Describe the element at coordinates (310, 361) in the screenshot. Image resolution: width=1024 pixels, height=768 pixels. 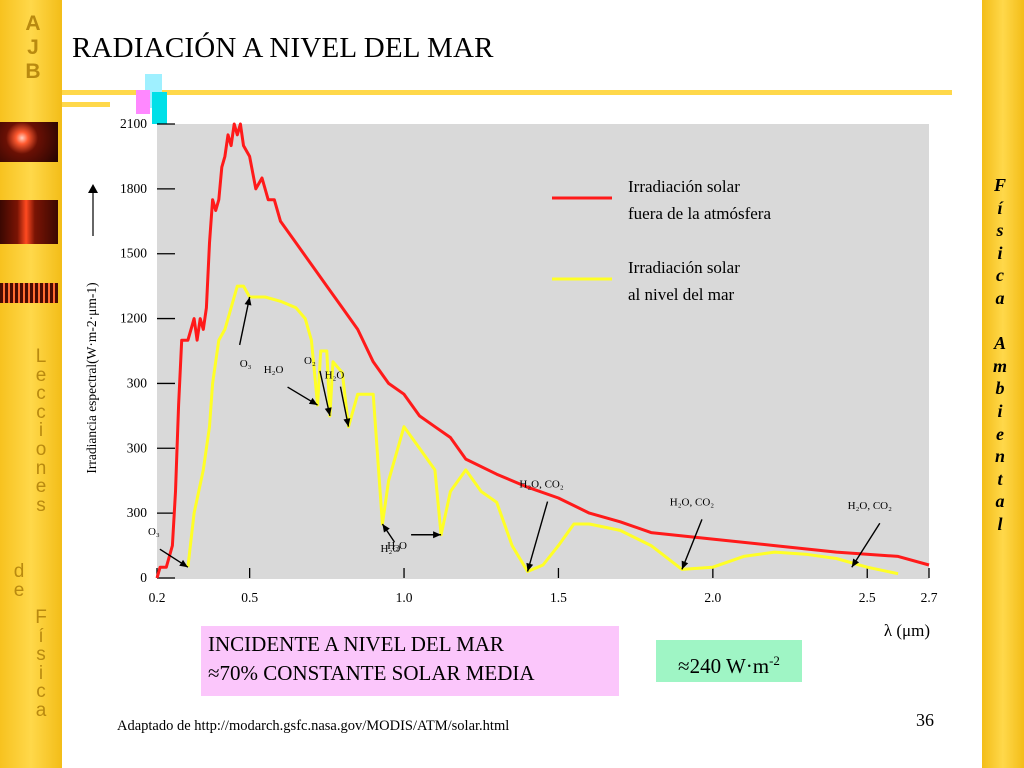
I see `annotation-label: O₂` at that location.